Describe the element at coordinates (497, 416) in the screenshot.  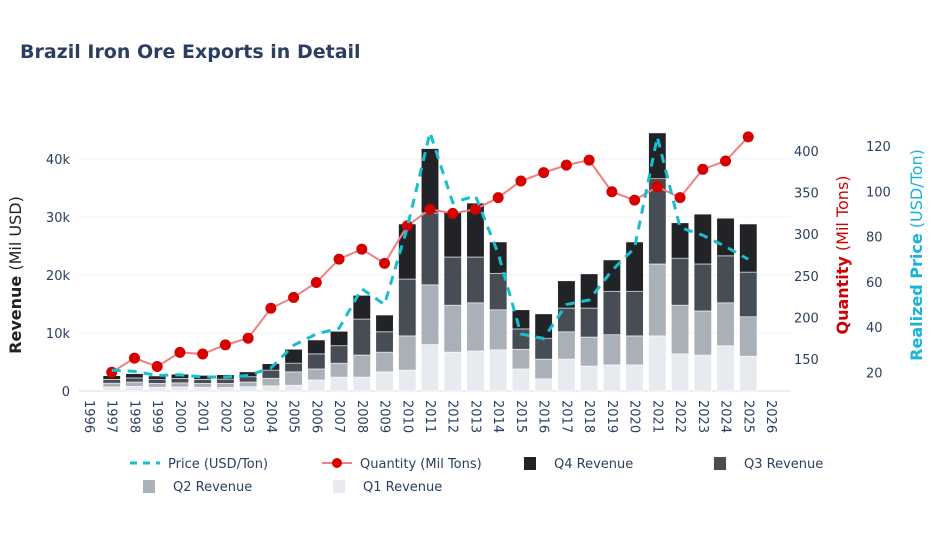
I see `x-tick-label: 2014` at that location.